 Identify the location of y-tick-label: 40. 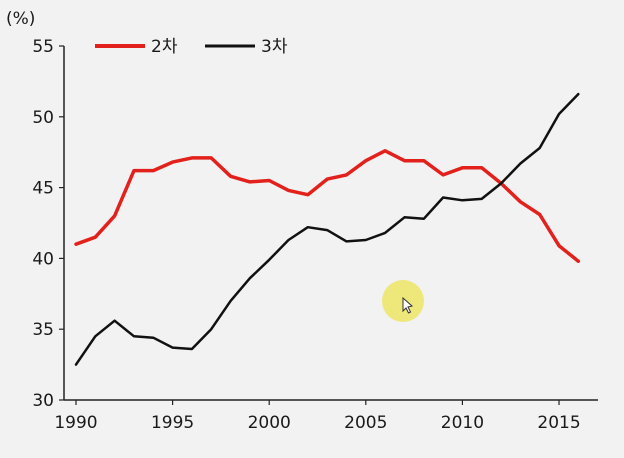
(43, 259).